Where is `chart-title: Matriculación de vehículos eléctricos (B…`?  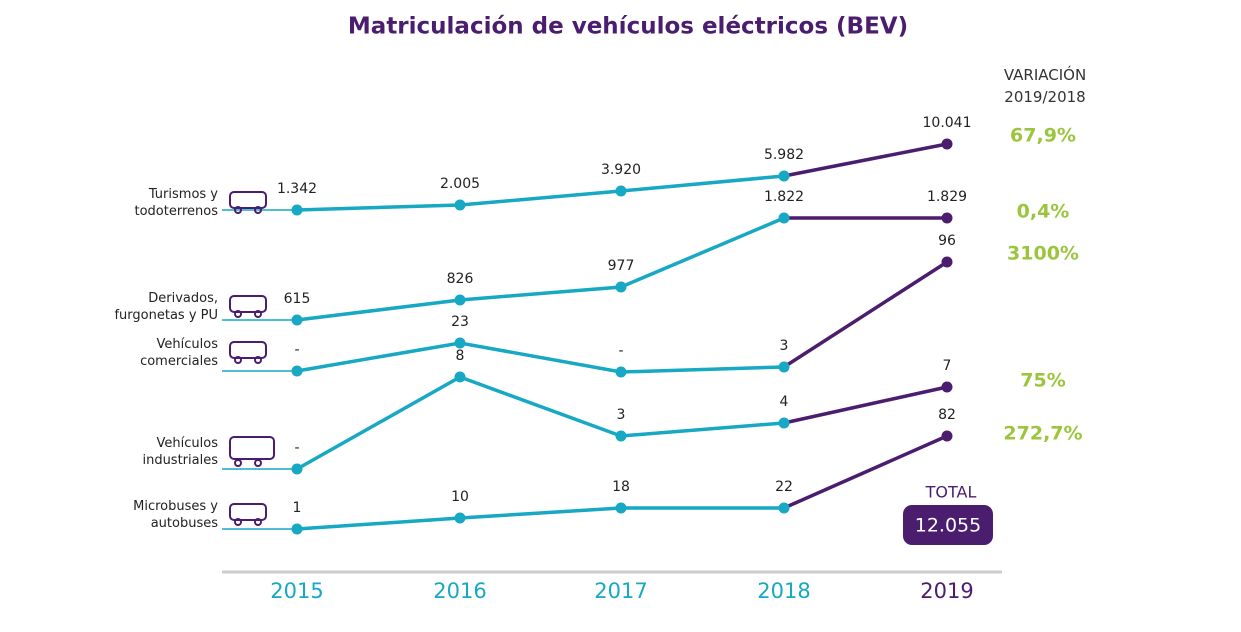
chart-title: Matriculación de vehículos eléctricos (B… is located at coordinates (628, 27).